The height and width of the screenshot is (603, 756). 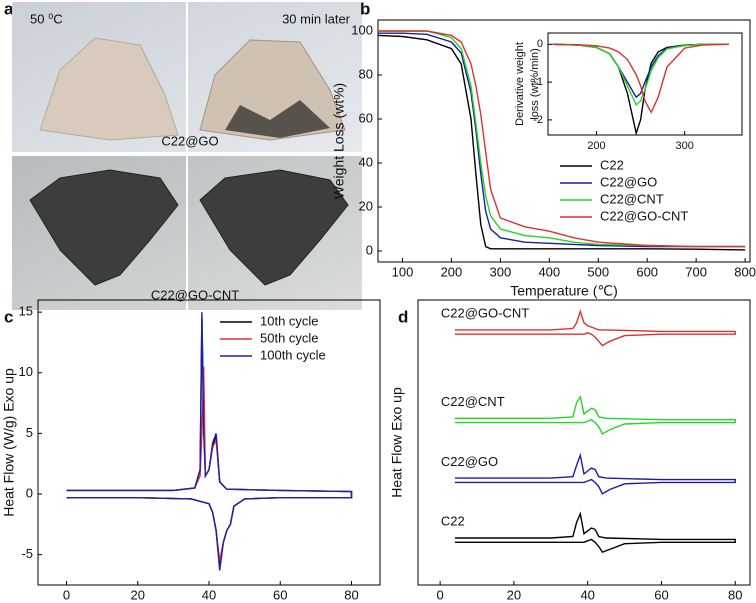 What do you see at coordinates (628, 181) in the screenshot?
I see `legend-label: C22@GO` at bounding box center [628, 181].